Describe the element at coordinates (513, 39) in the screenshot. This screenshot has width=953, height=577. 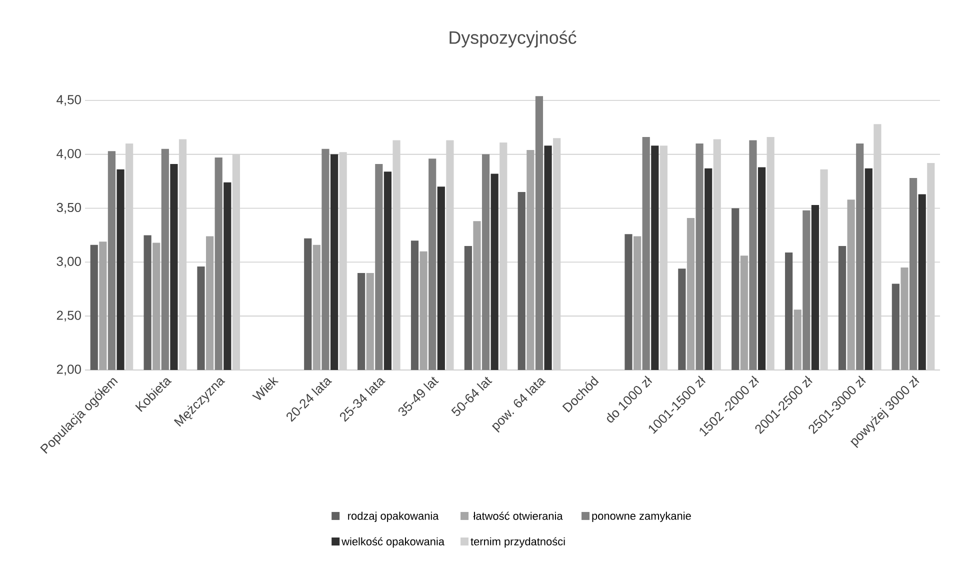
I see `chart-title: Dyspozycyjność` at that location.